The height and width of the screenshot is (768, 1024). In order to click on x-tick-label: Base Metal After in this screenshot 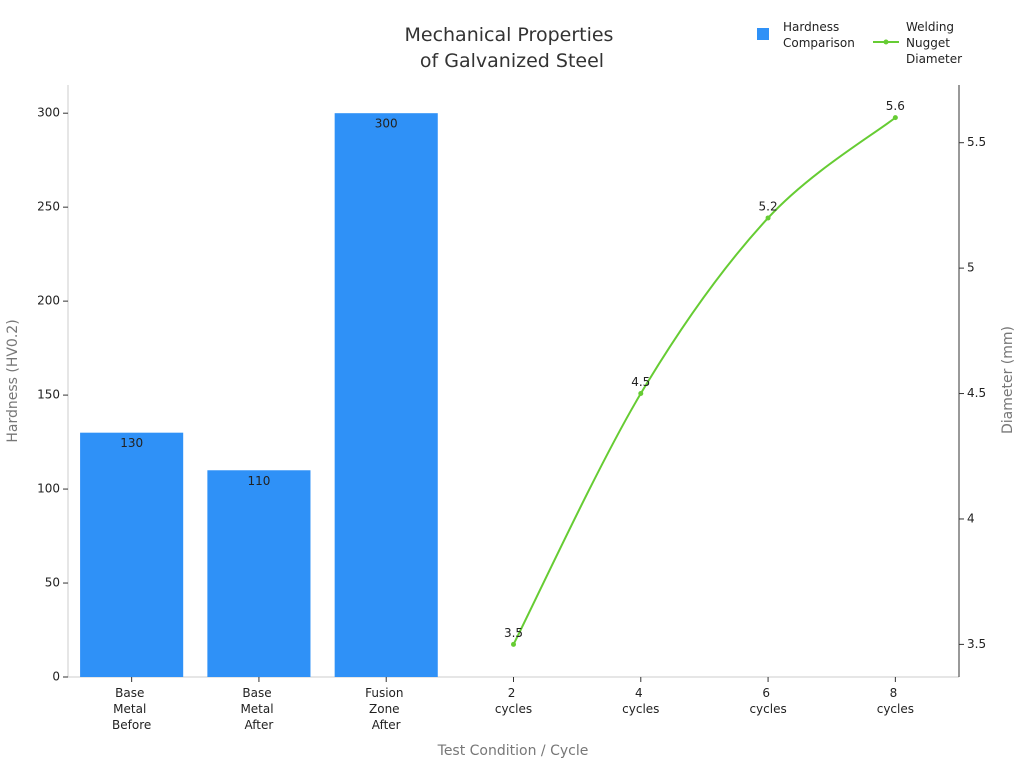, I will do `click(258, 709)`.